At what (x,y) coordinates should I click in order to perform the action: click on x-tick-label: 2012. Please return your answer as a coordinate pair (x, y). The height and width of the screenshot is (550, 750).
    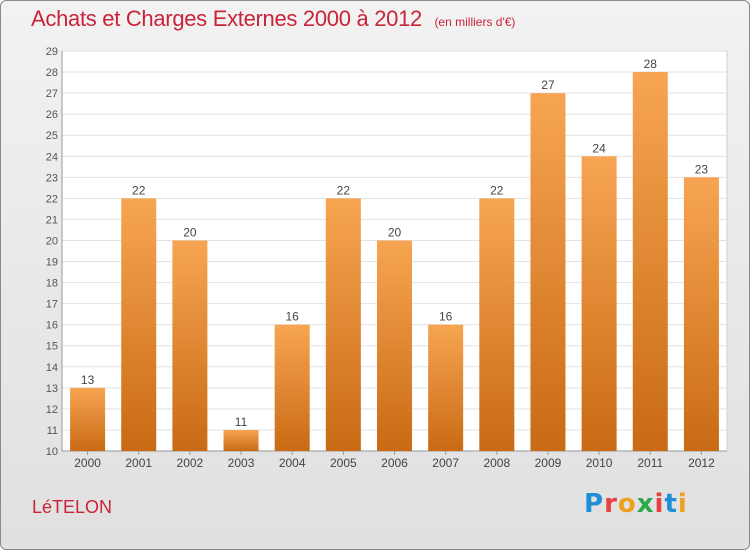
    Looking at the image, I should click on (701, 463).